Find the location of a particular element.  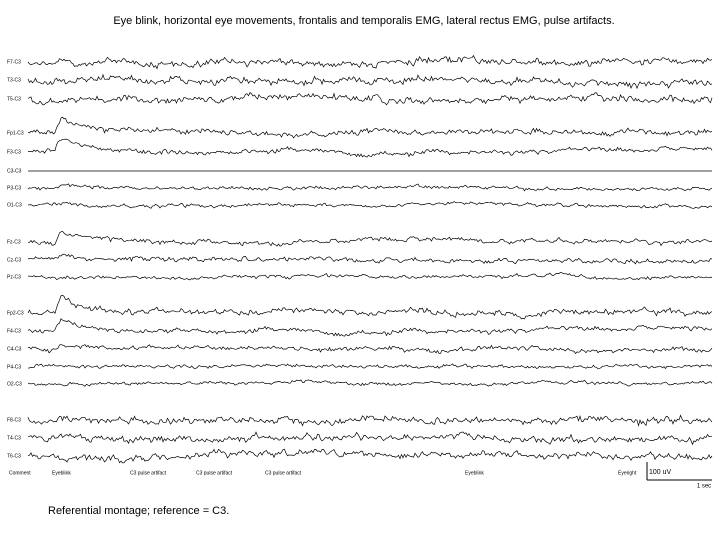

channel-label: C4-C3 is located at coordinates (14, 349).